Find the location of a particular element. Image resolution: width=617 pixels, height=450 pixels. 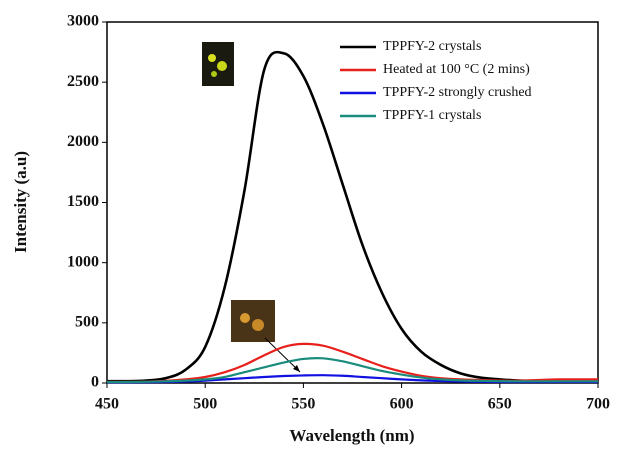

y-axis-title: Intensity (a.u) is located at coordinates (20, 202).